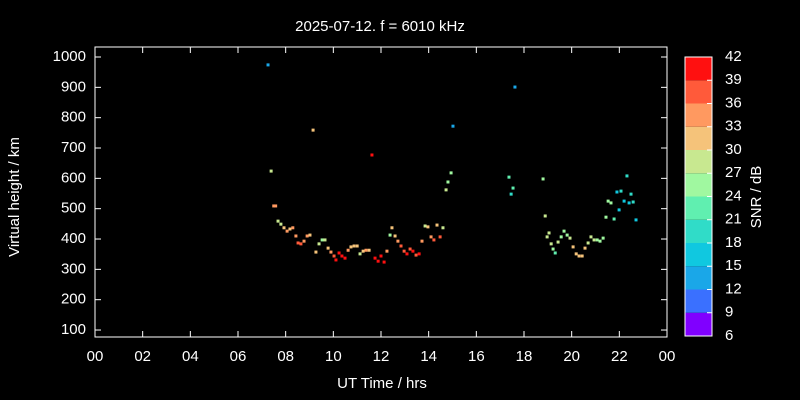 The width and height of the screenshot is (800, 400). What do you see at coordinates (73, 177) in the screenshot?
I see `y-tick-label: 600` at bounding box center [73, 177].